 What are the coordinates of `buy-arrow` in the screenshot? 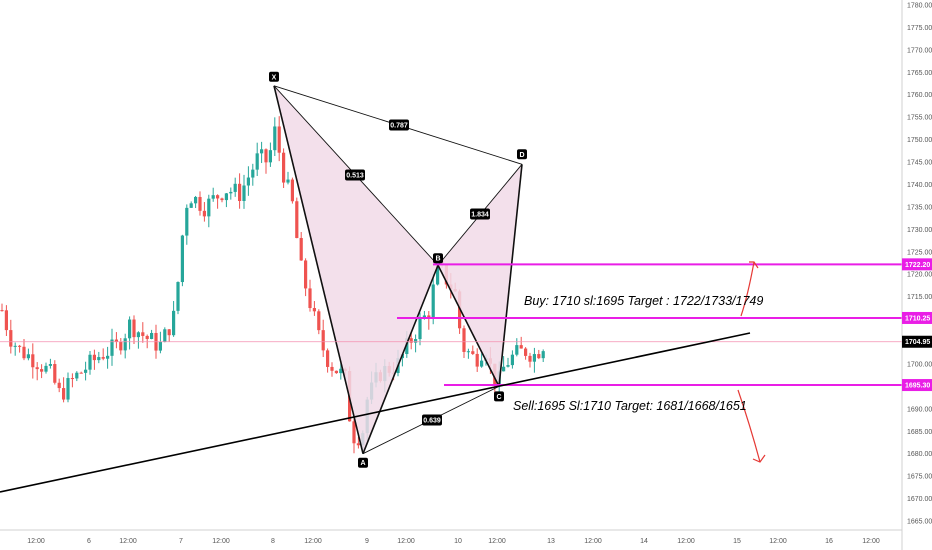 It's located at (747, 289).